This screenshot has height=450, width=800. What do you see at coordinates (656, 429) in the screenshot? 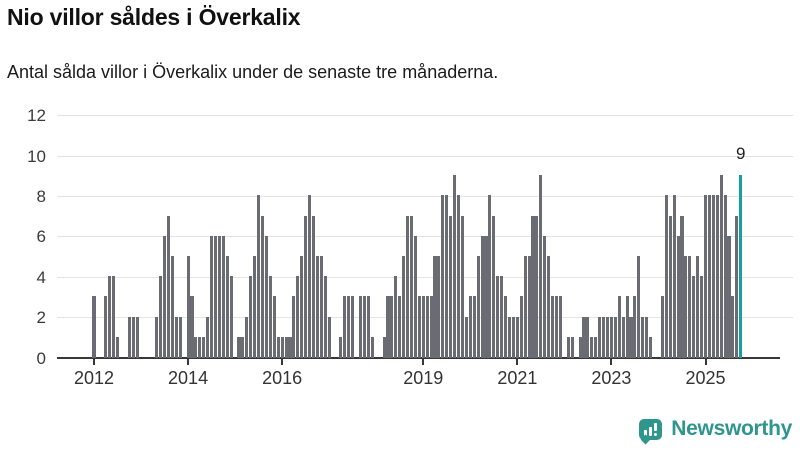
I see `logo-exclamation` at bounding box center [656, 429].